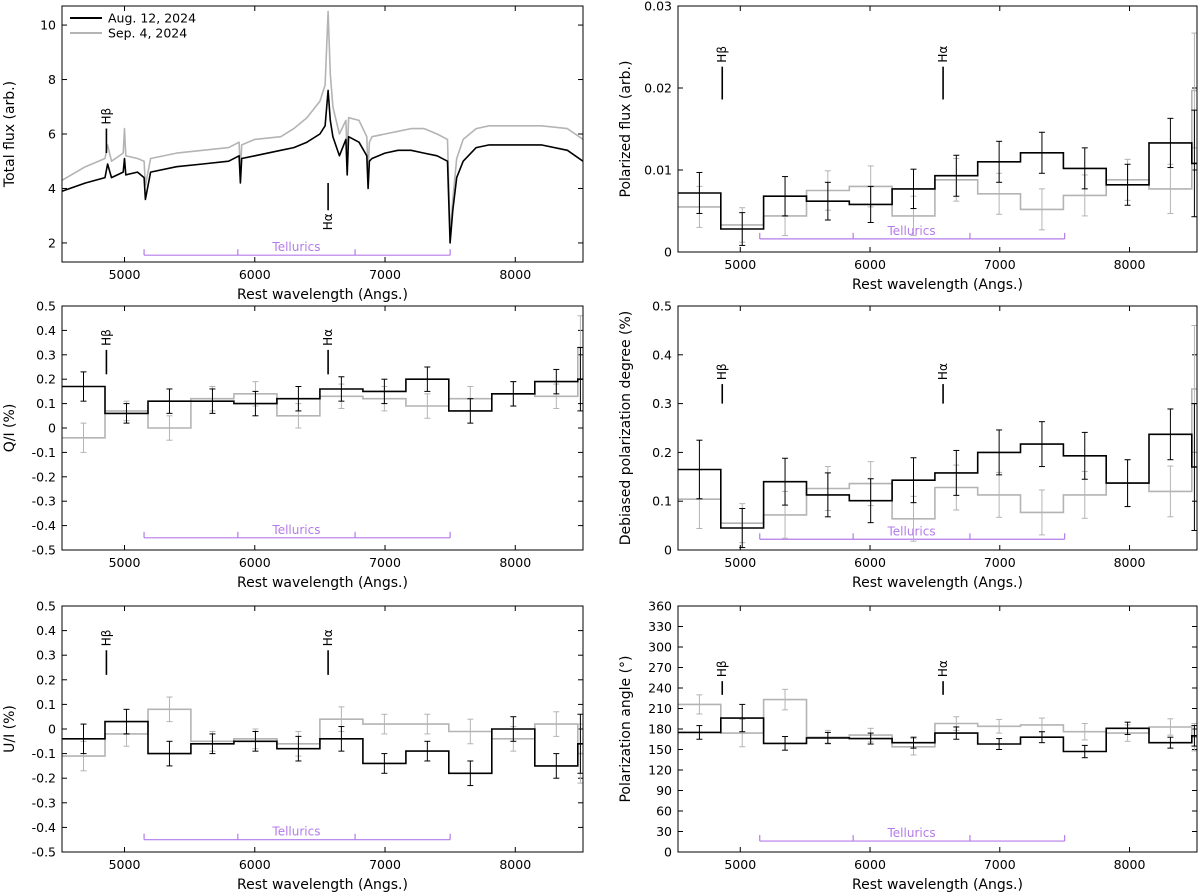  I want to click on polarization-angle-xtick-label: 7000, so click(1000, 864).